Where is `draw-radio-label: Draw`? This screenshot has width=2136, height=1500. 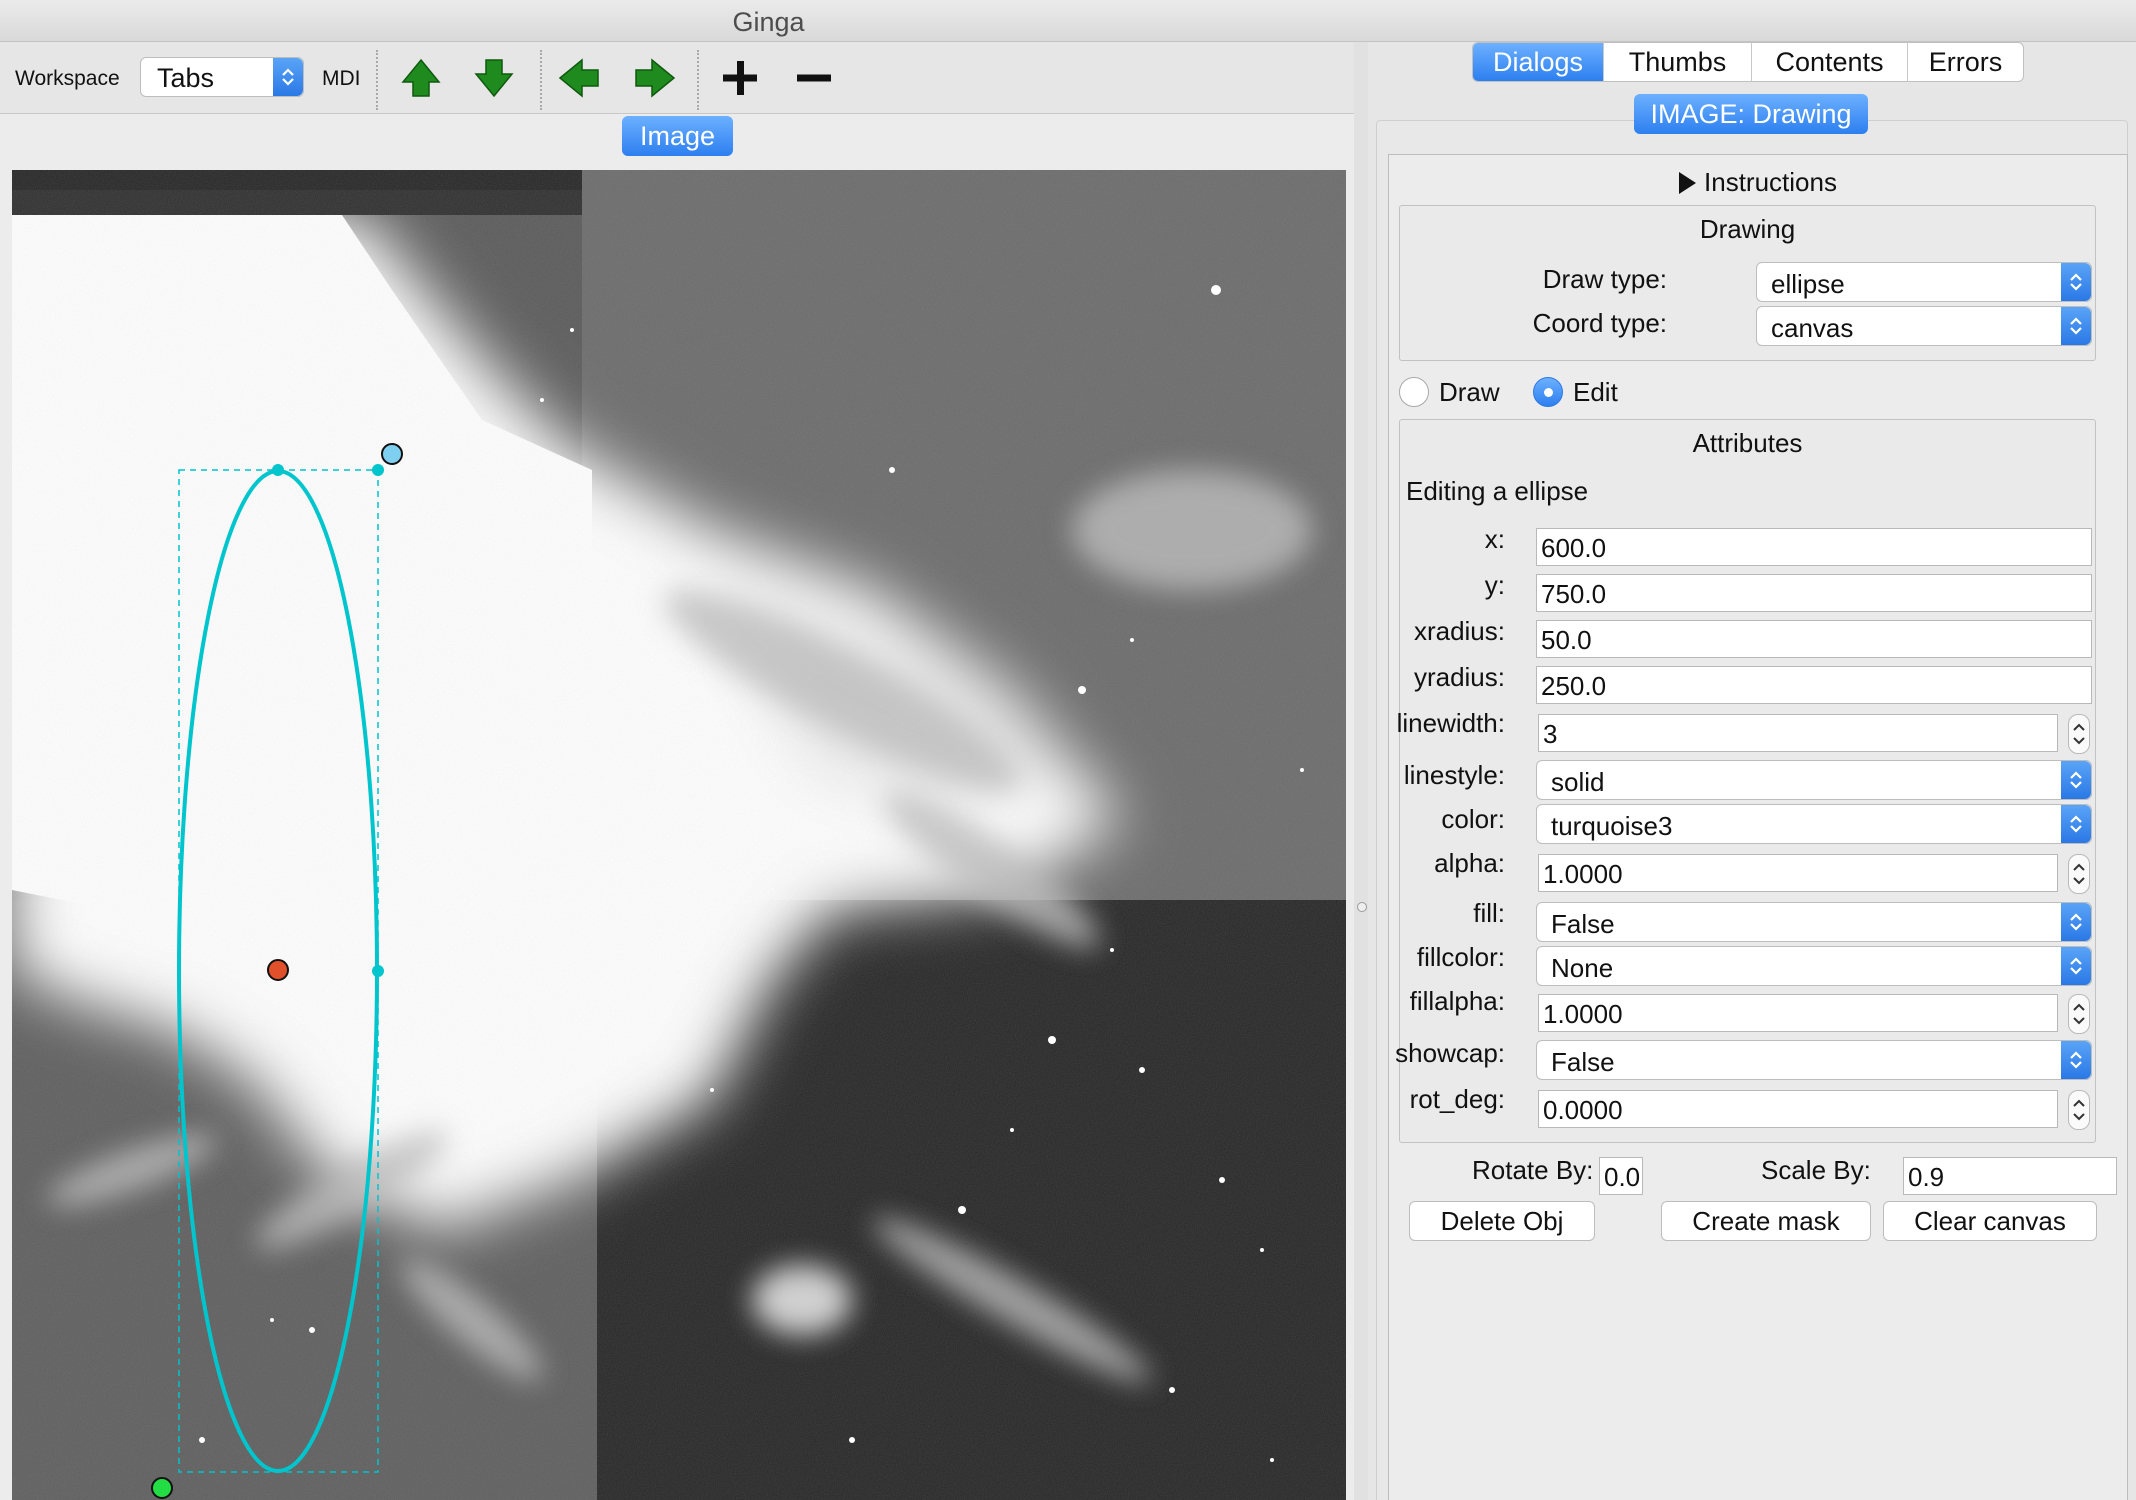 draw-radio-label: Draw is located at coordinates (1469, 392).